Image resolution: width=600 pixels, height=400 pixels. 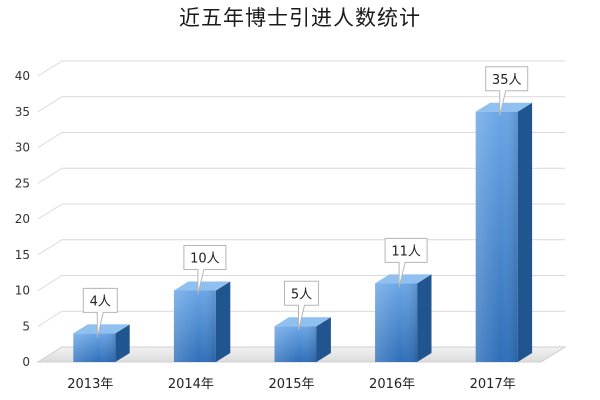 I want to click on data-label: 11人, so click(x=406, y=251).